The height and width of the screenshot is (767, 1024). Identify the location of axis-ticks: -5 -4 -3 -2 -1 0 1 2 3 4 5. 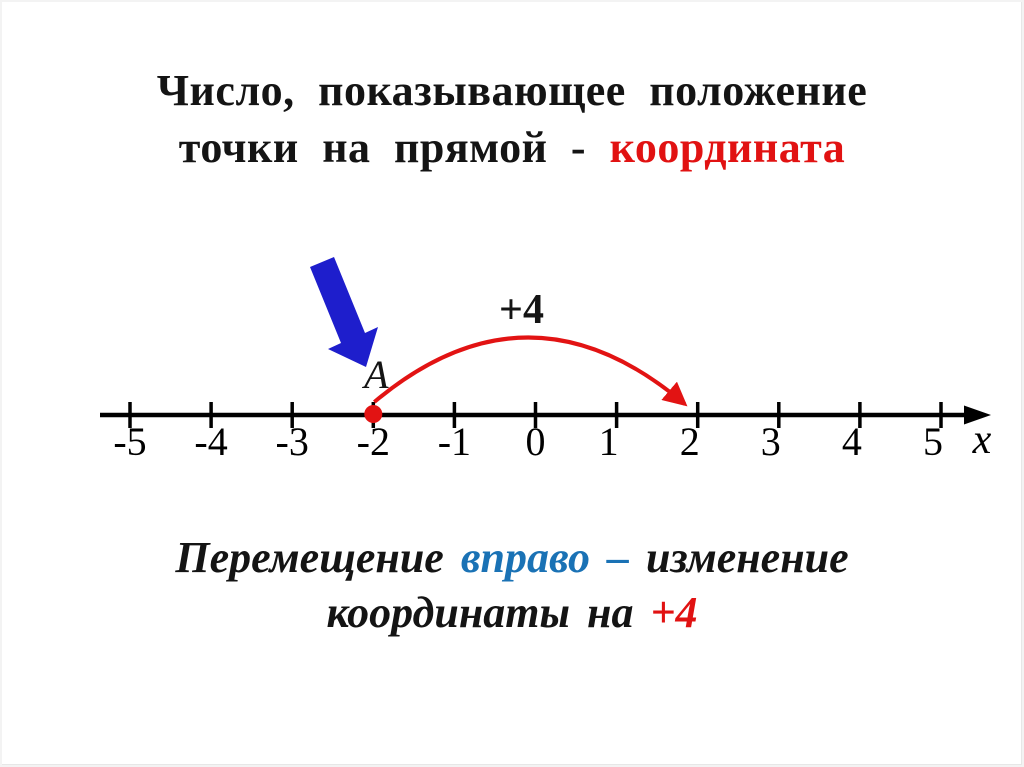
(528, 433).